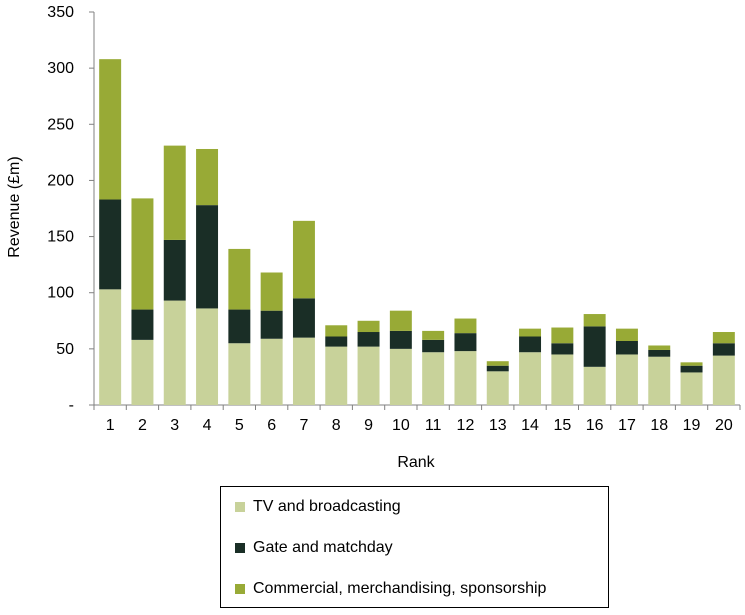 The height and width of the screenshot is (615, 745). Describe the element at coordinates (659, 425) in the screenshot. I see `x-tick-label: 18` at that location.